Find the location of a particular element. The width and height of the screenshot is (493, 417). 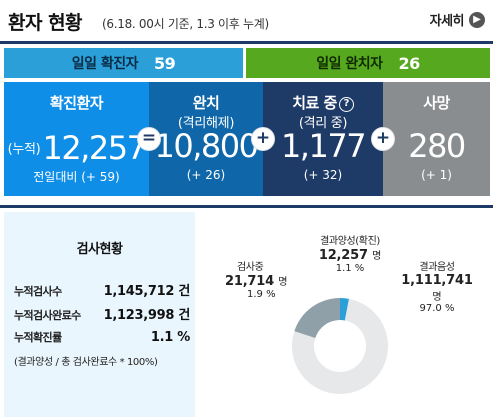

daily-released-value: 26 is located at coordinates (409, 63).